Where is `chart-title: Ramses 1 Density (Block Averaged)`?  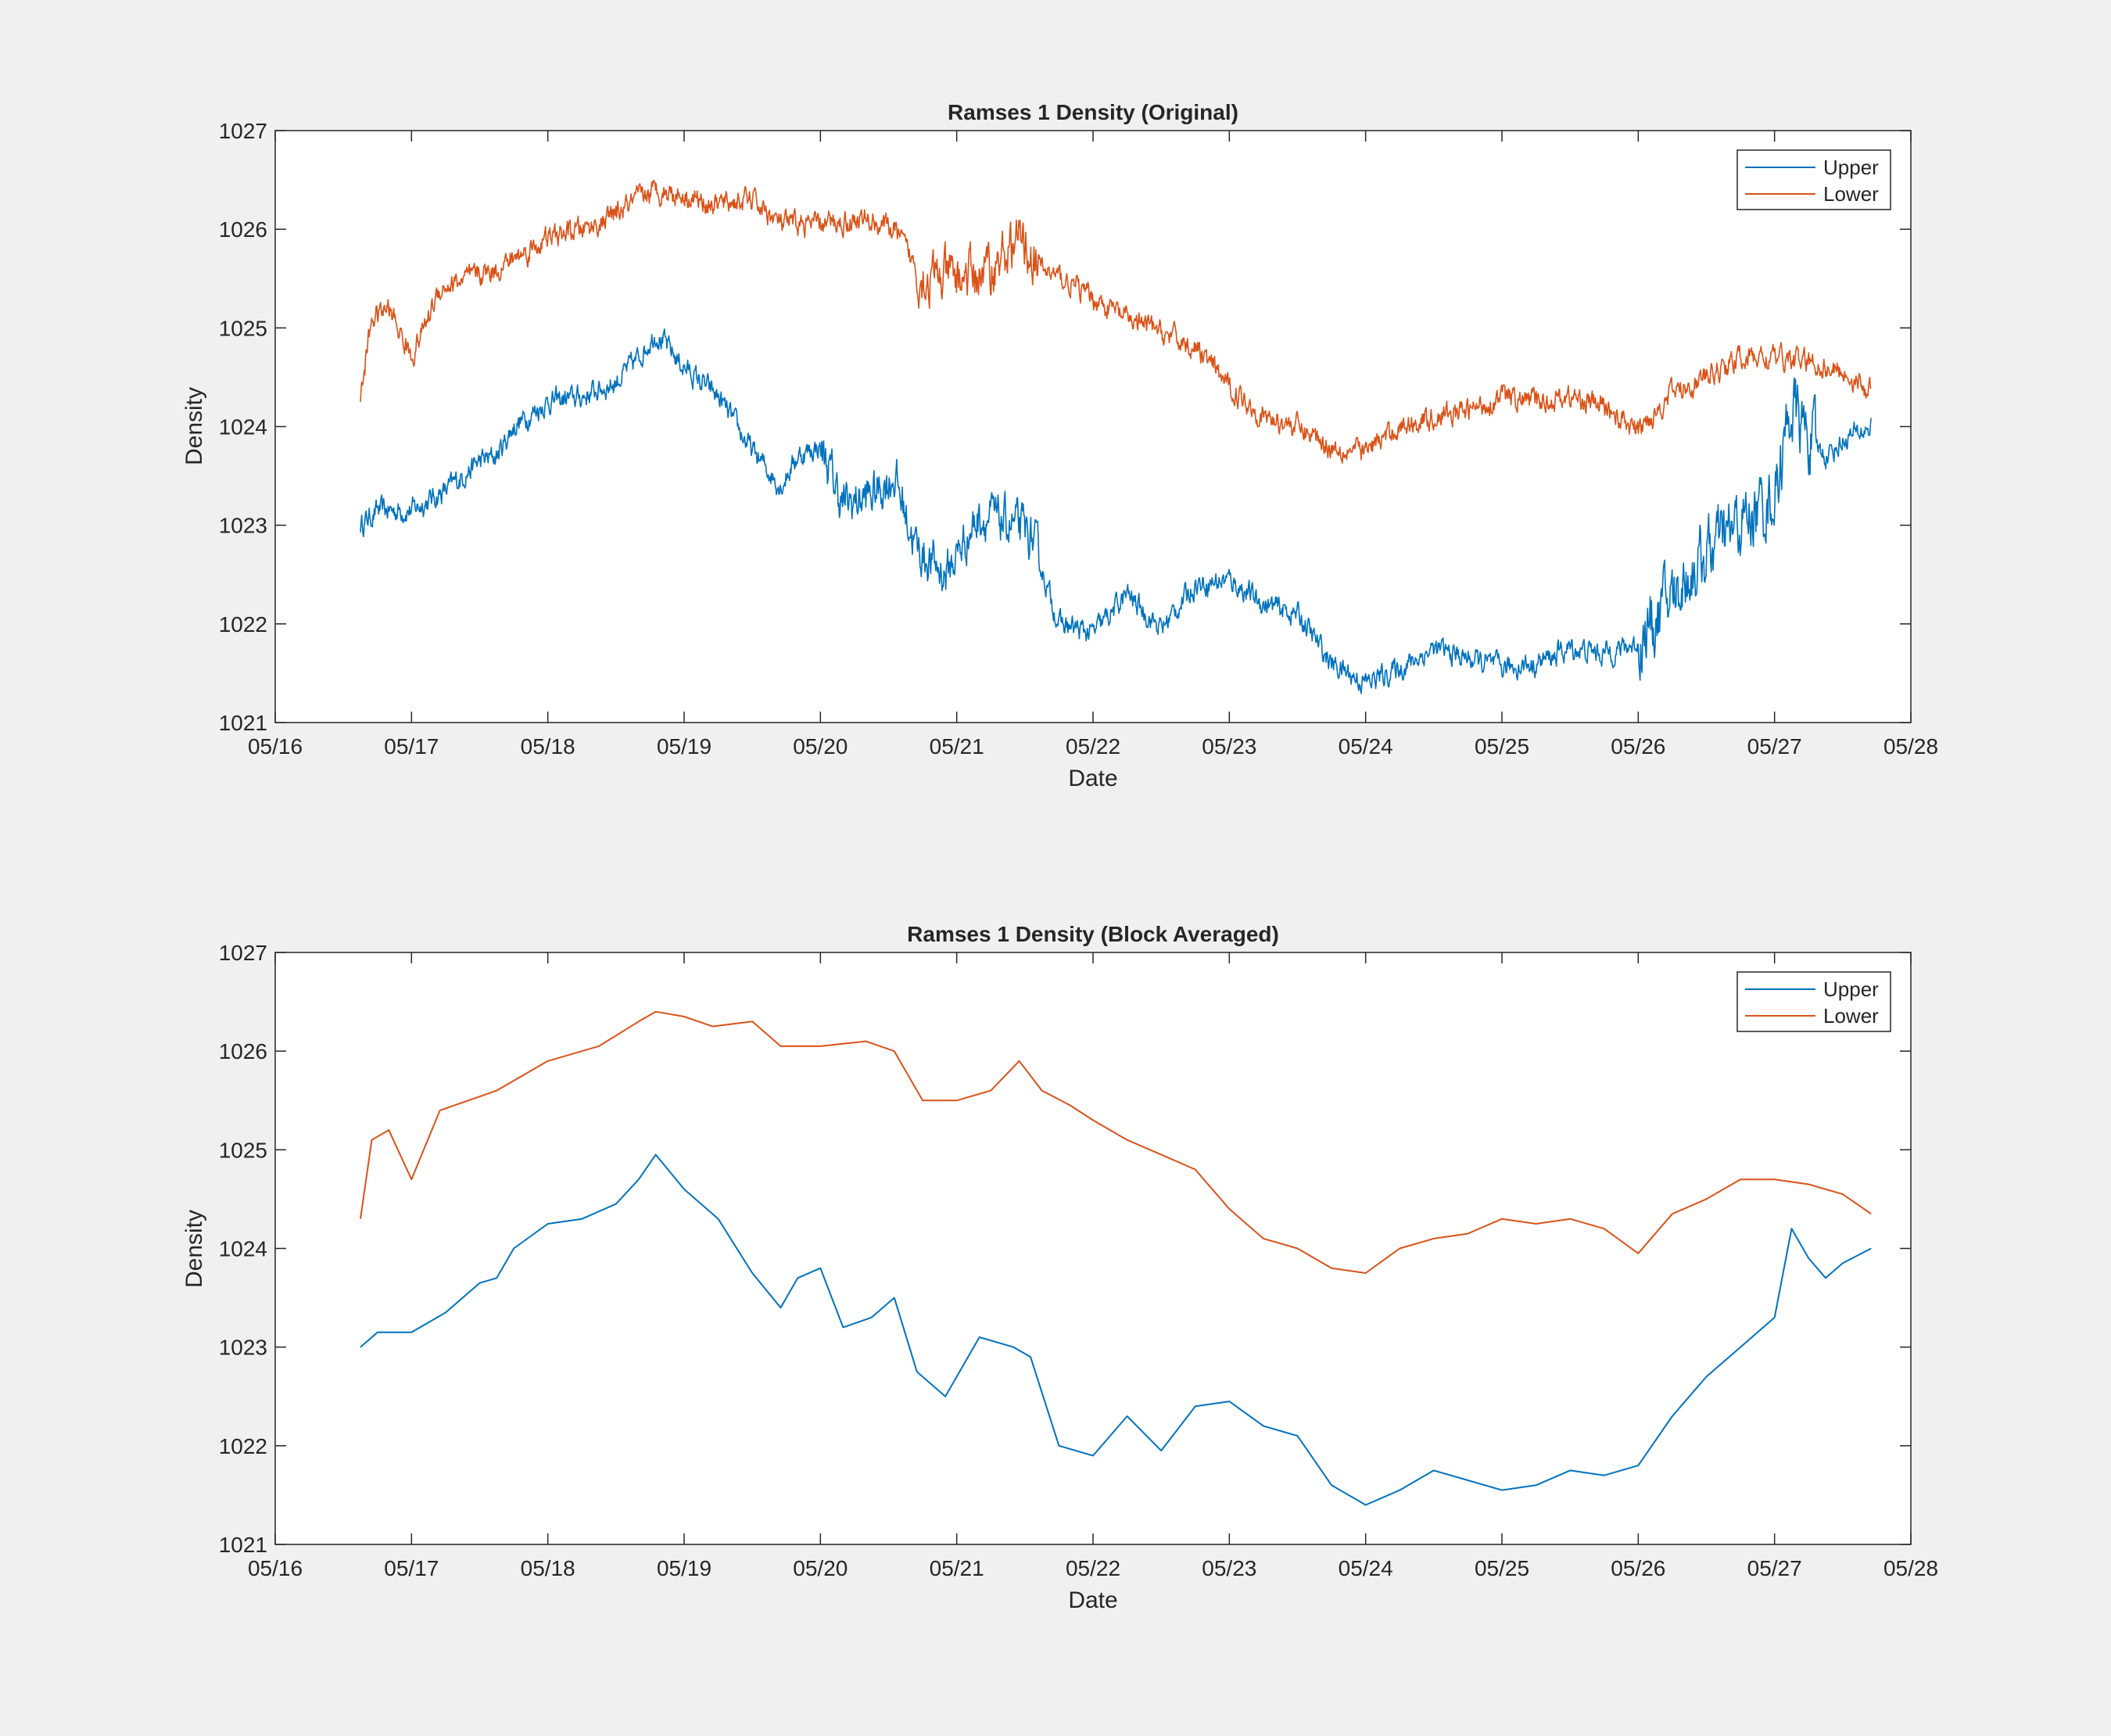
chart-title: Ramses 1 Density (Block Averaged) is located at coordinates (1093, 934).